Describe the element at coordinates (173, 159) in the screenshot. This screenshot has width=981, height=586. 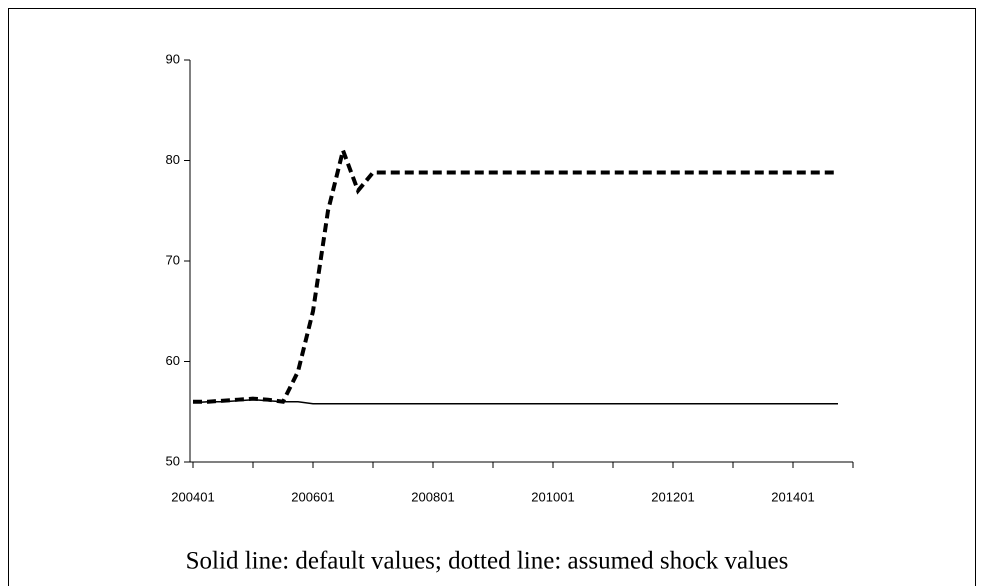
I see `y-tick-label: 80` at that location.